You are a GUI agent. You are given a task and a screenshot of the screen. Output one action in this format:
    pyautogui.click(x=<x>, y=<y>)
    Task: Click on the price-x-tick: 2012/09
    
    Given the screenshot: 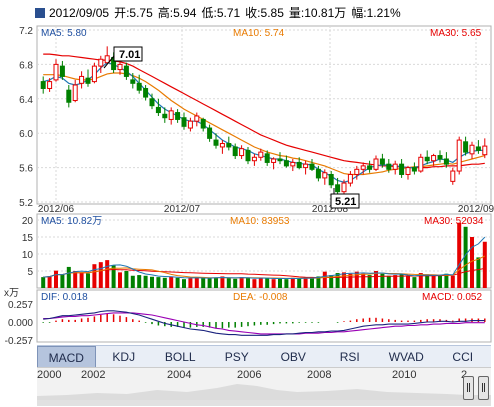 What is the action you would take?
    pyautogui.click(x=476, y=209)
    